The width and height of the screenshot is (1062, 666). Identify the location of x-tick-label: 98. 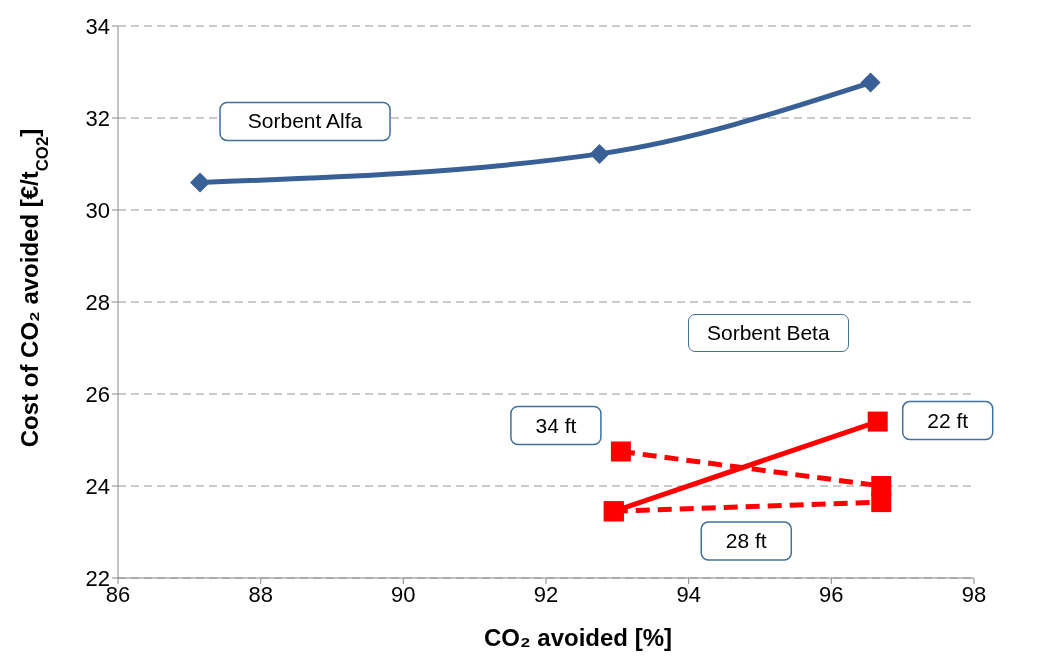
(974, 594).